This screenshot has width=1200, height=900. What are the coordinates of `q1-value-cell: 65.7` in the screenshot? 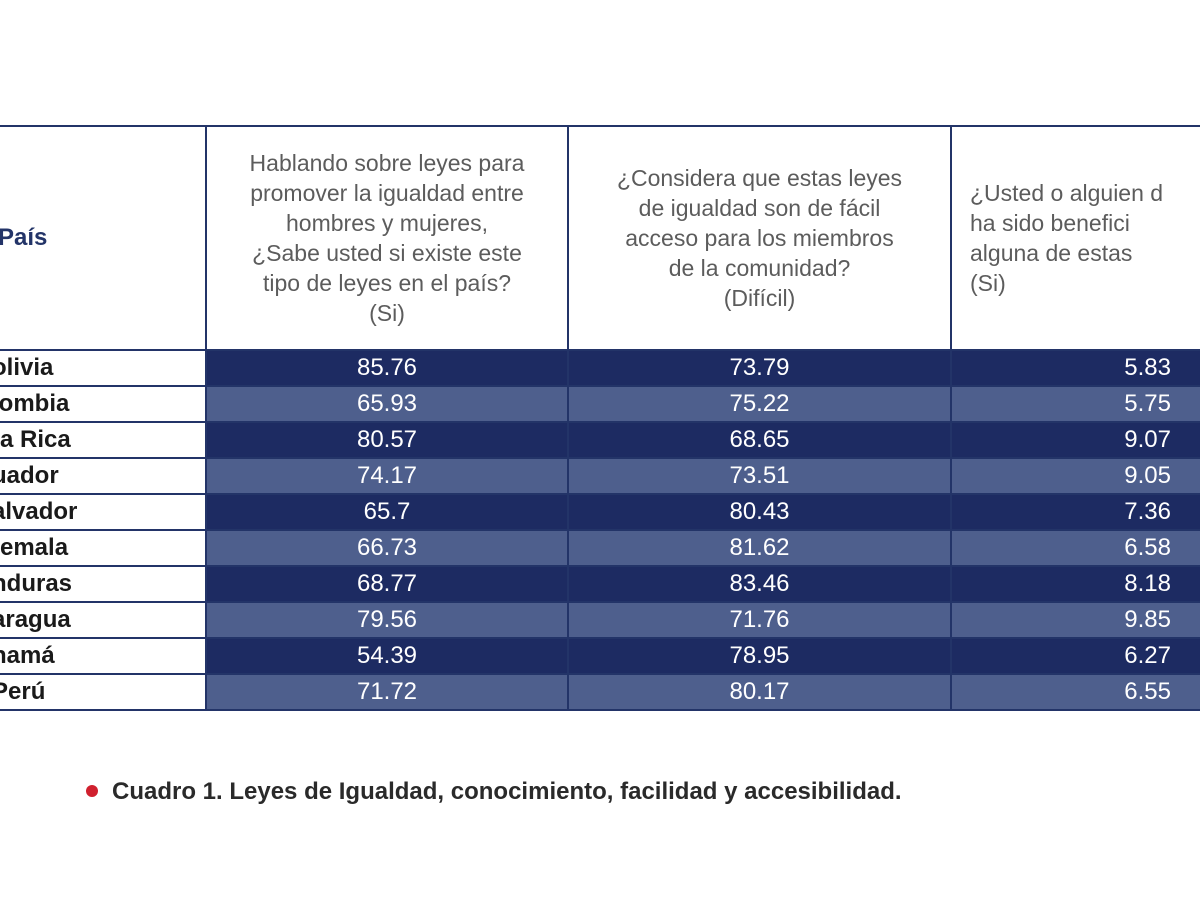 It's located at (387, 512).